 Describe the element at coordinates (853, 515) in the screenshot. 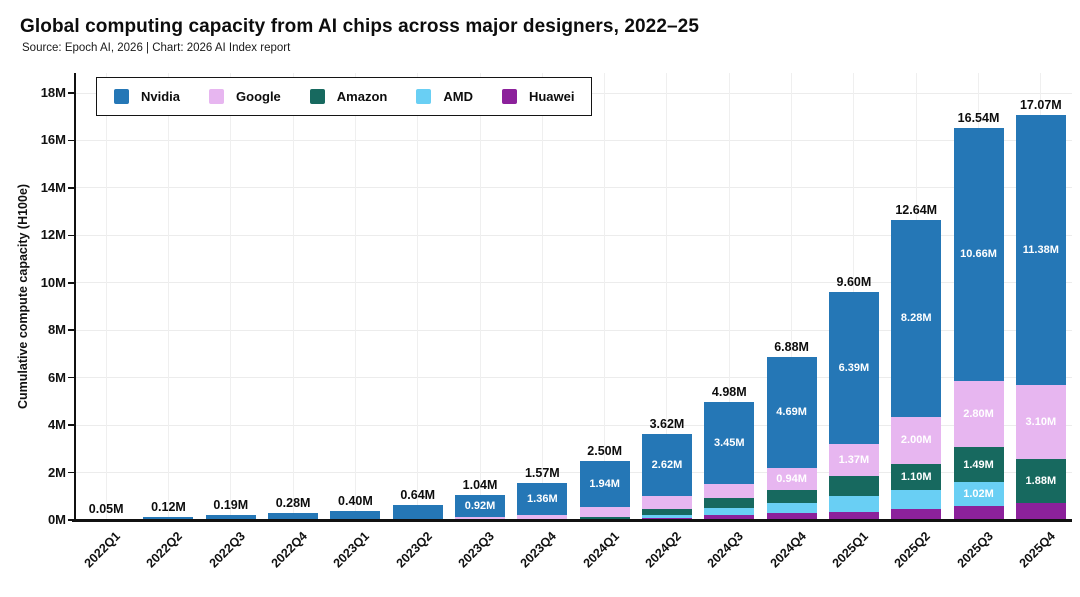

I see `bar-segment-huawei-2025Q1` at that location.